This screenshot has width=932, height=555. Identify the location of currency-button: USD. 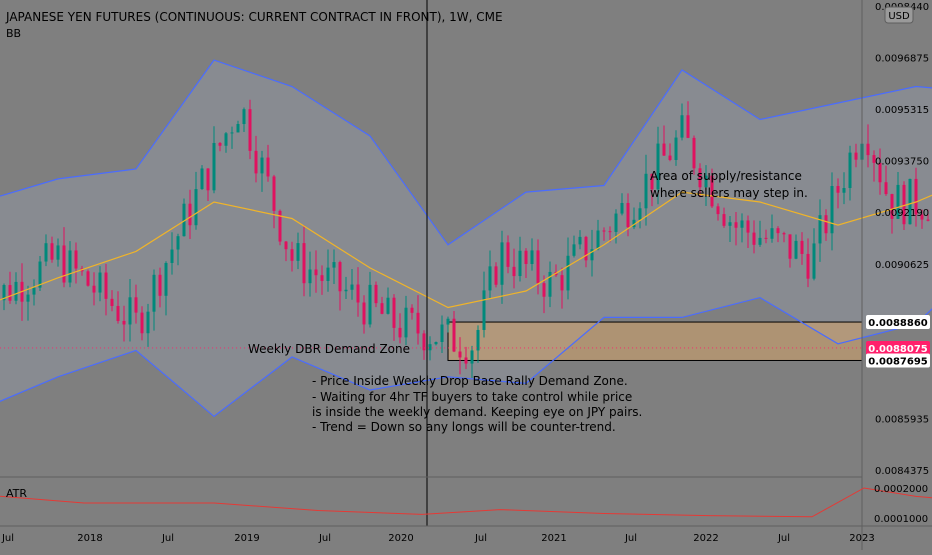
(899, 15).